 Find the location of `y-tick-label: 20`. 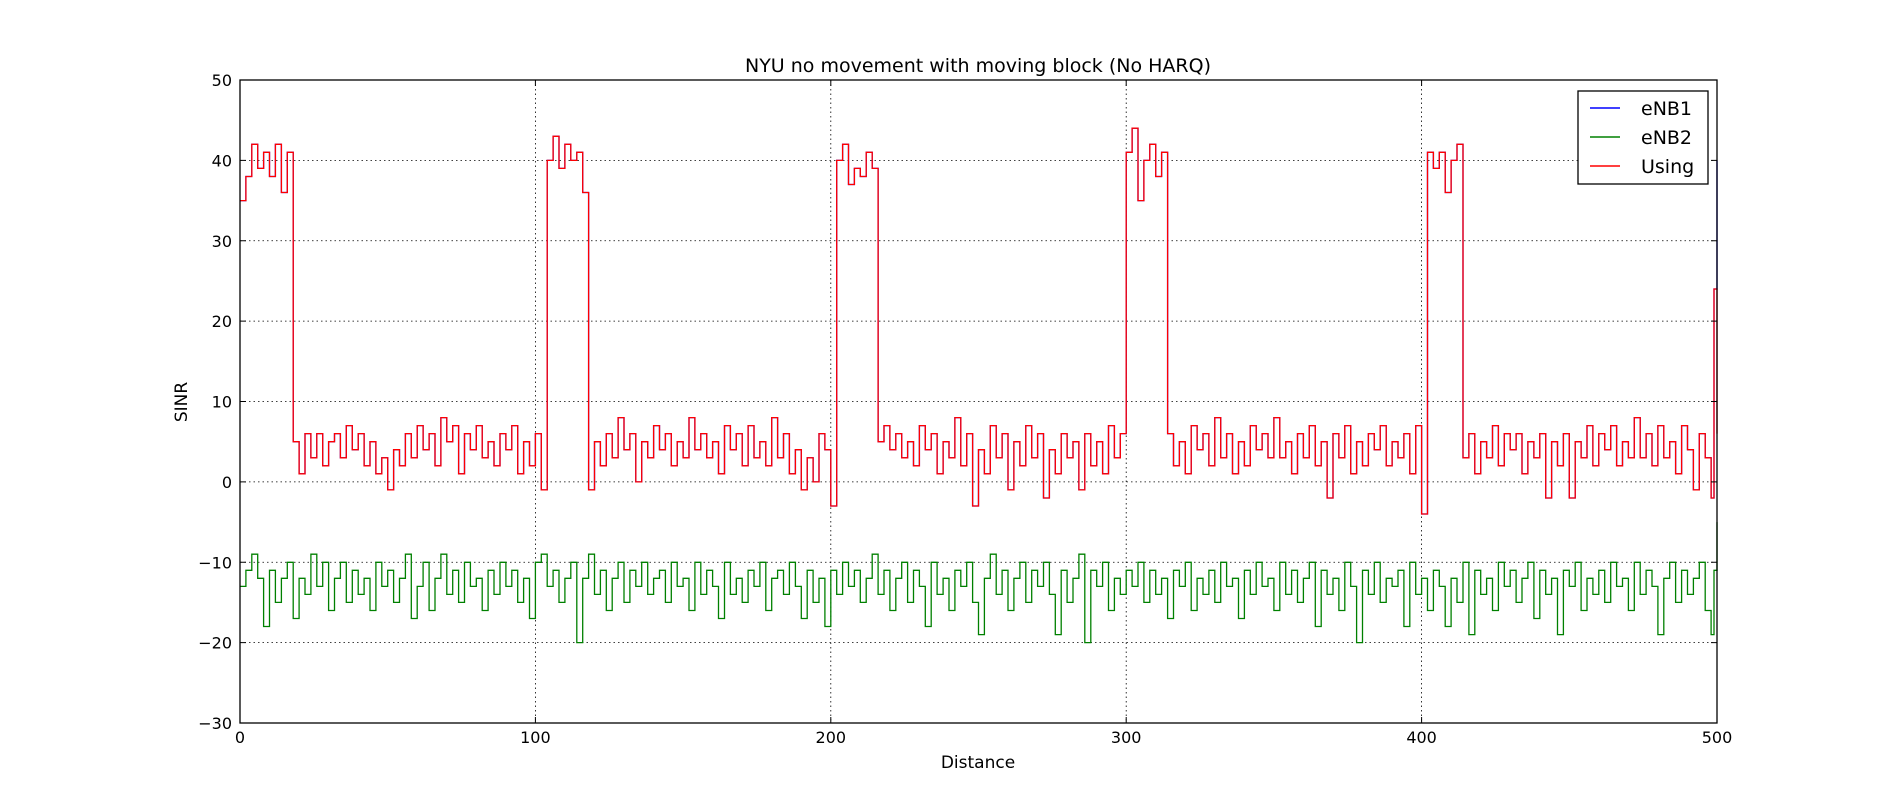

y-tick-label: 20 is located at coordinates (222, 321).